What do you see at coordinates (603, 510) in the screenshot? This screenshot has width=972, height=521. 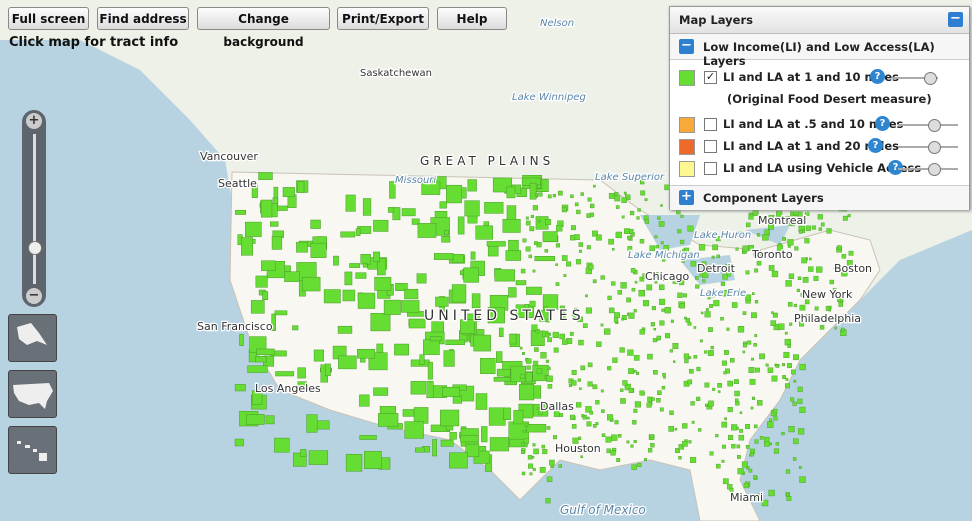 I see `place-label: Gulf of Mexico` at bounding box center [603, 510].